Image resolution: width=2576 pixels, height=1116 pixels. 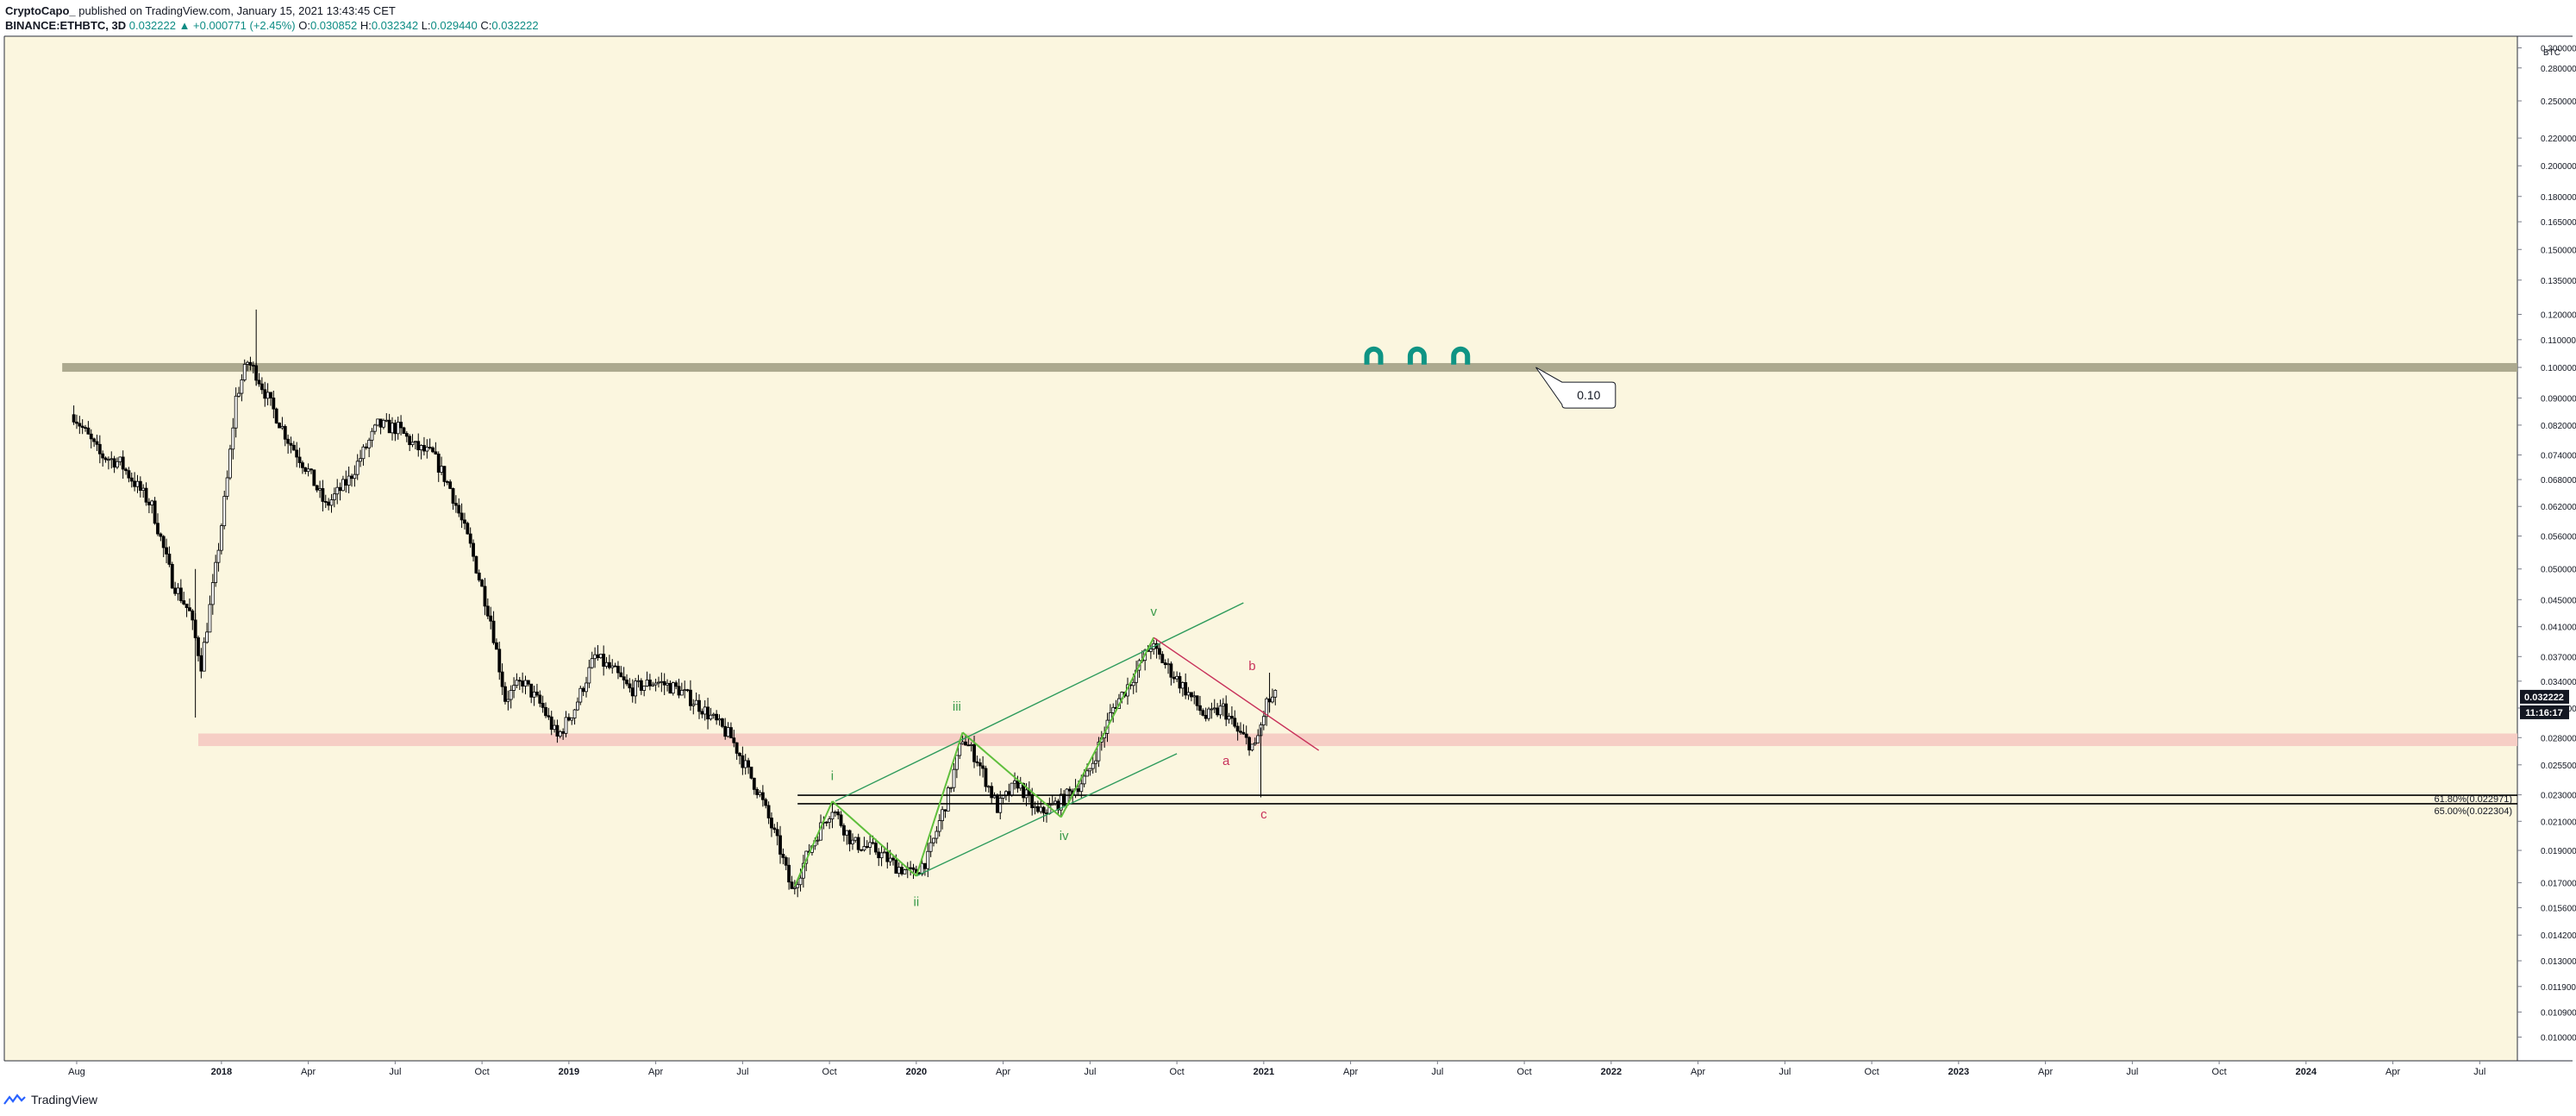 What do you see at coordinates (569, 1072) in the screenshot?
I see `time-axis-label: 2019` at bounding box center [569, 1072].